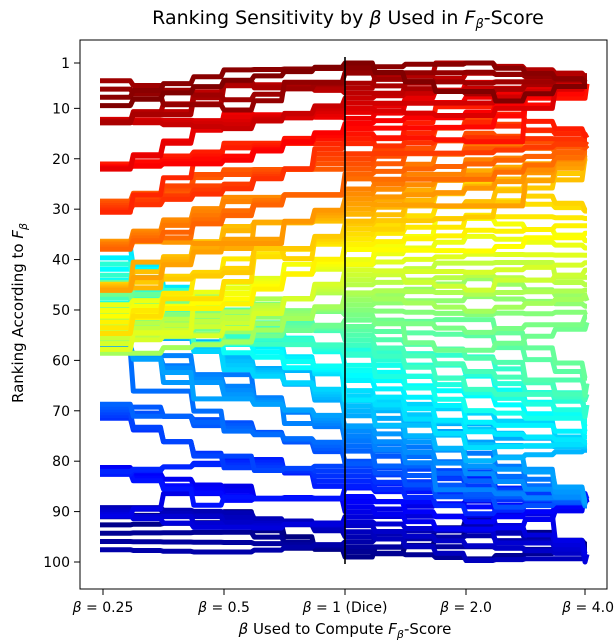  I want to click on x-axis-title: β Used to Compute Fβ-Score, so click(345, 630).